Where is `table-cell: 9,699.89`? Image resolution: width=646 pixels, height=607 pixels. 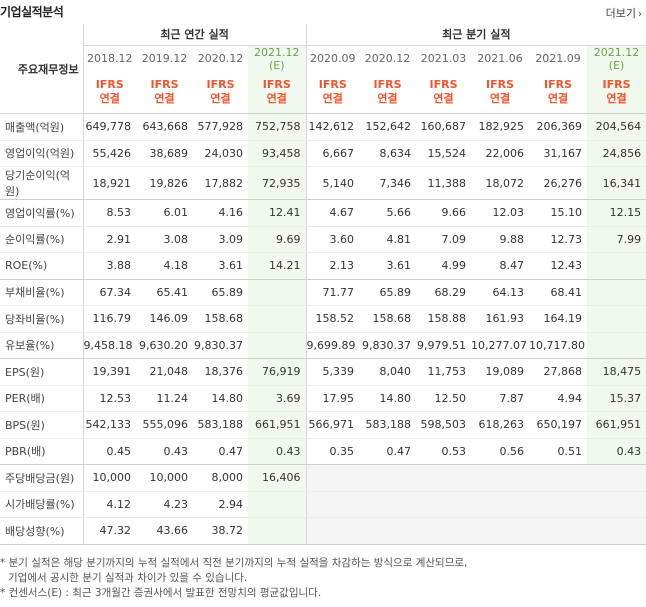 table-cell: 9,699.89 is located at coordinates (332, 345).